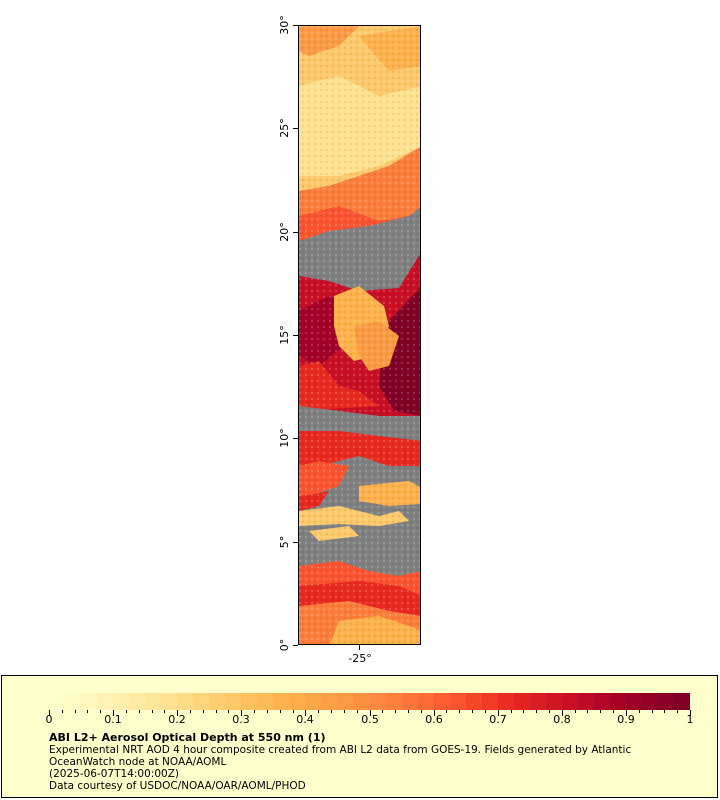  I want to click on aod-map, so click(359, 335).